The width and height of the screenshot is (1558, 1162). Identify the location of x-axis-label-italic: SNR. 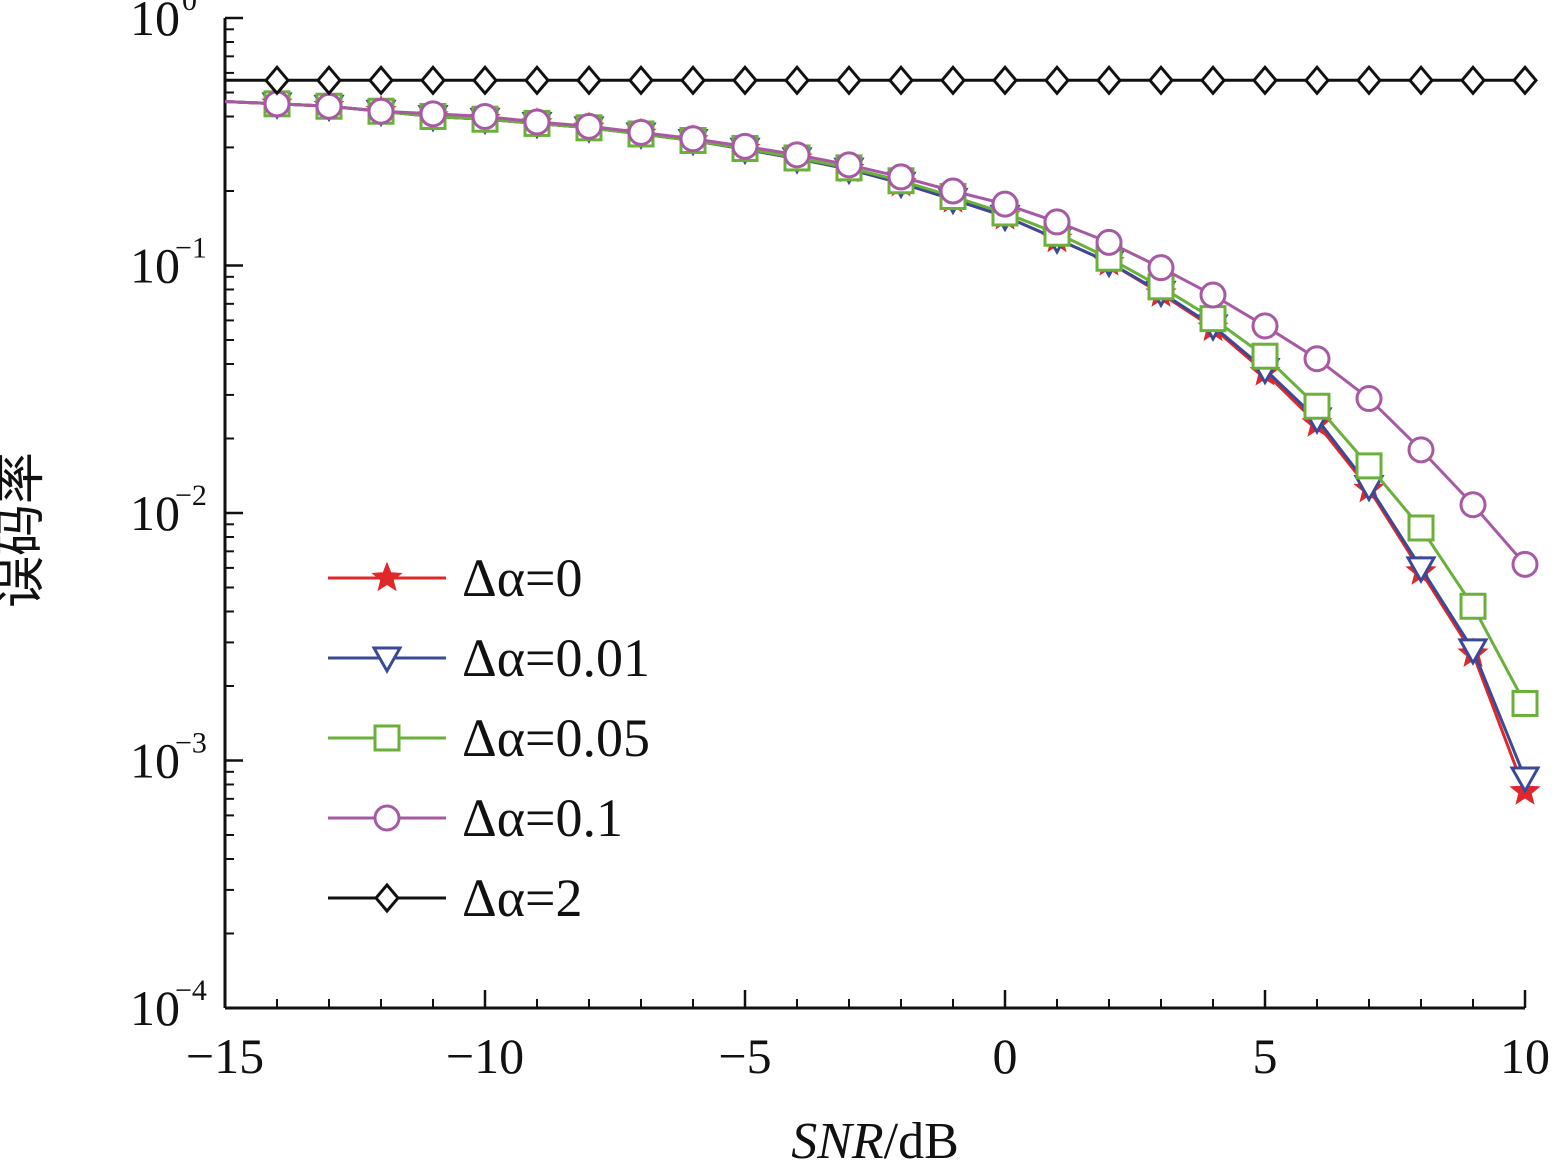
(837, 1137).